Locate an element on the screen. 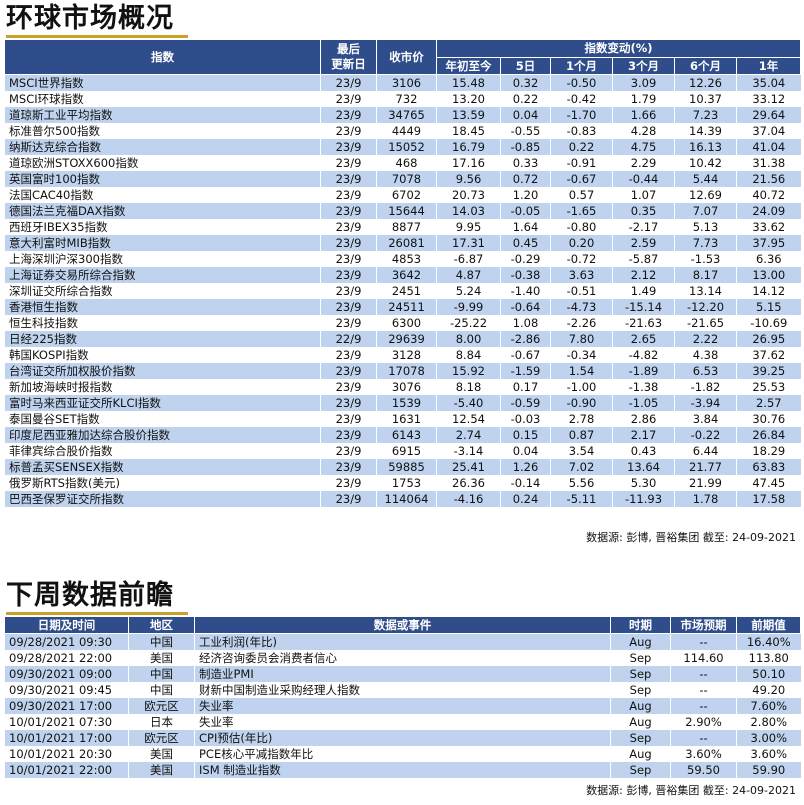 The image size is (804, 805). cell-m6: -3.94 is located at coordinates (705, 403).